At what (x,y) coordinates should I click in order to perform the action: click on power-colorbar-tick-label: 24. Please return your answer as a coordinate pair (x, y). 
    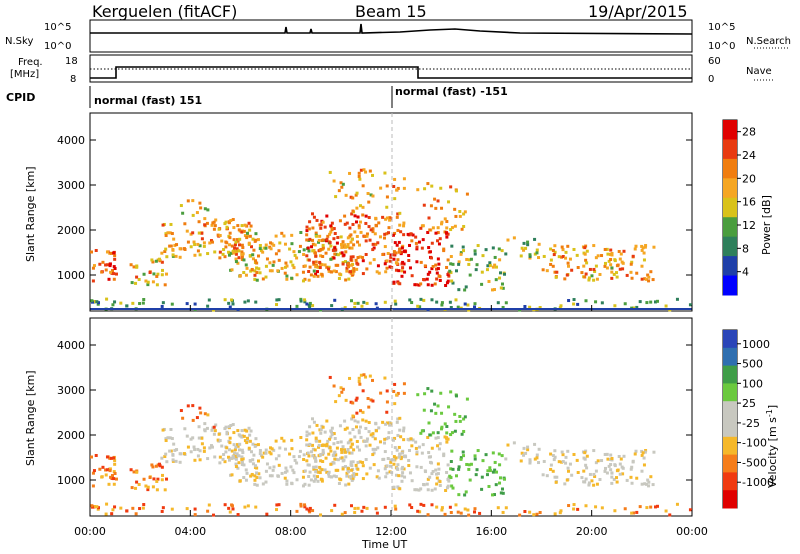
    Looking at the image, I should click on (749, 155).